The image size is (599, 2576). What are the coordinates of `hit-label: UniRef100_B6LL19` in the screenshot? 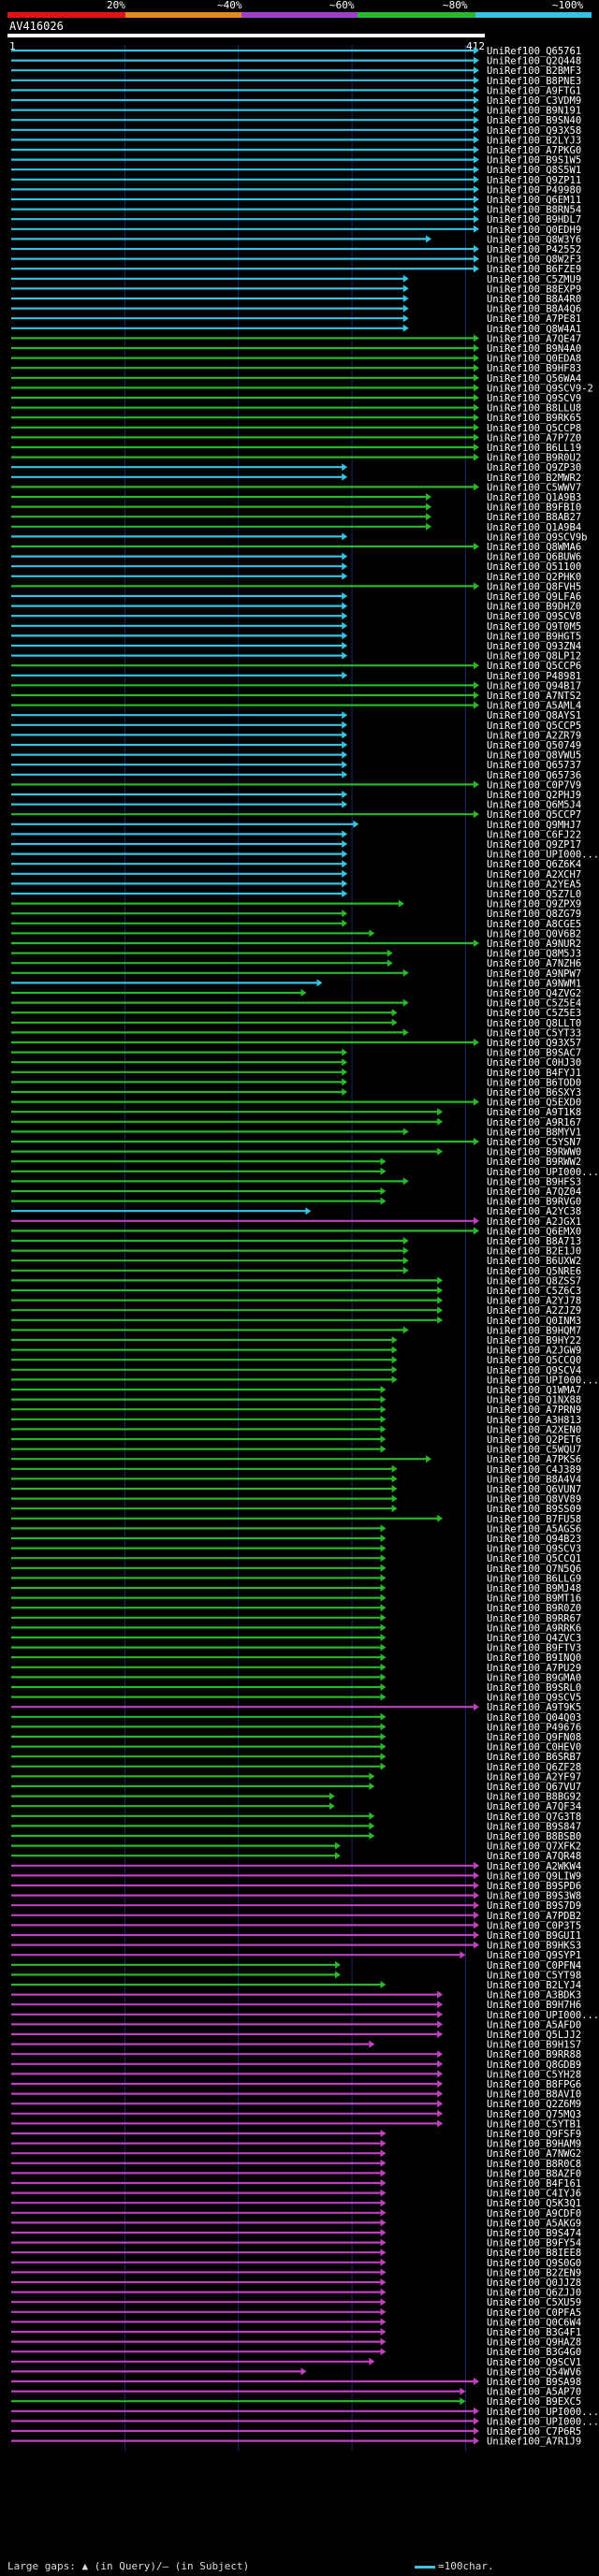 It's located at (534, 448).